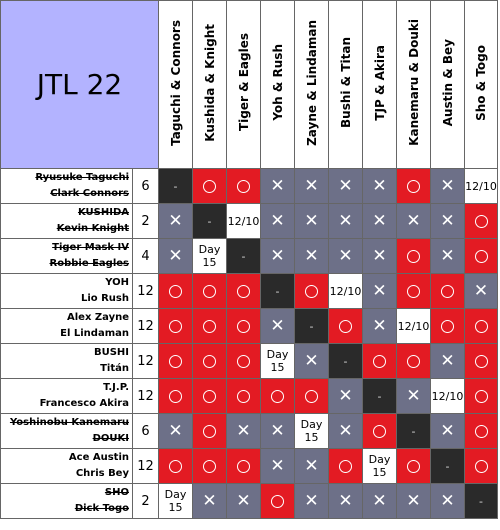  What do you see at coordinates (413, 326) in the screenshot?
I see `scheduled-date: 12/10` at bounding box center [413, 326].